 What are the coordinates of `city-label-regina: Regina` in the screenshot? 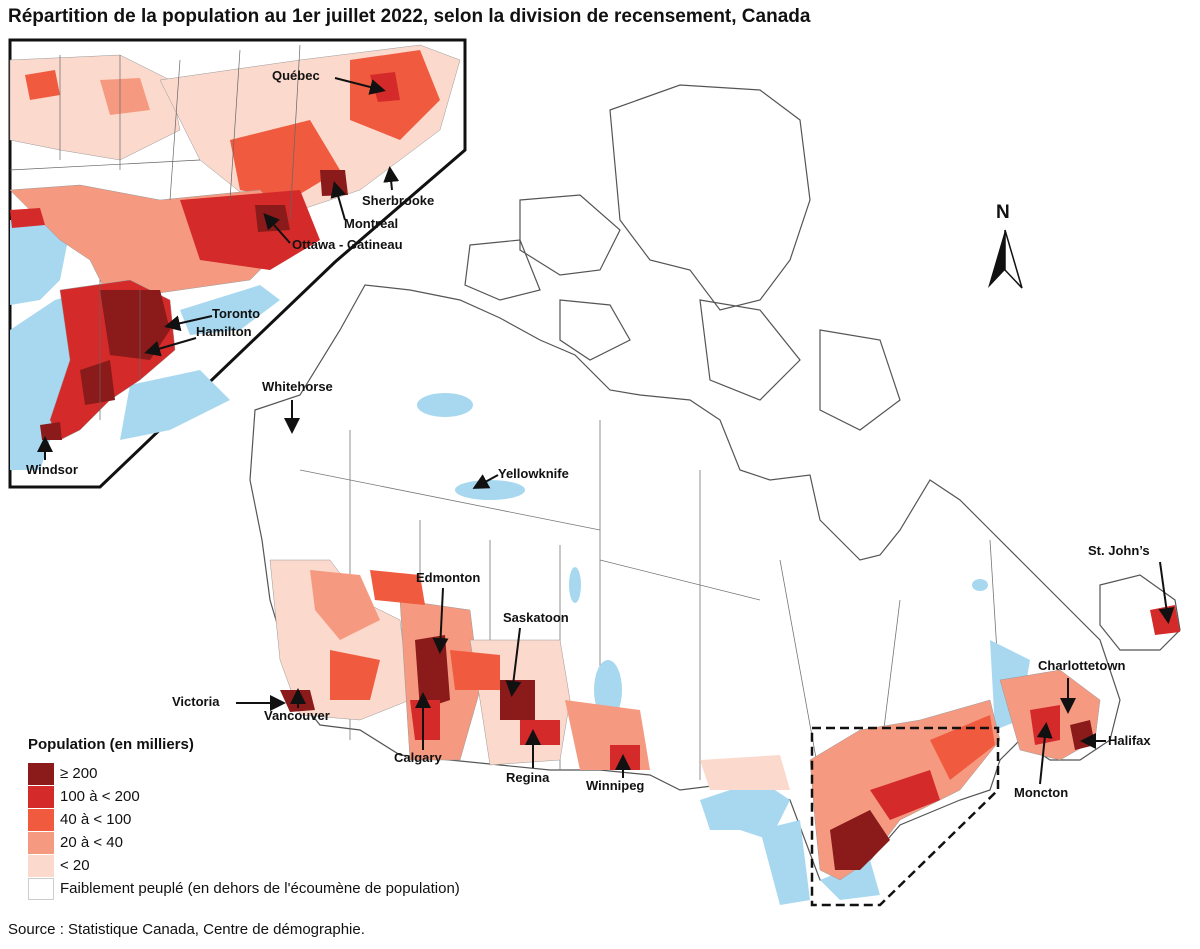 It's located at (528, 777).